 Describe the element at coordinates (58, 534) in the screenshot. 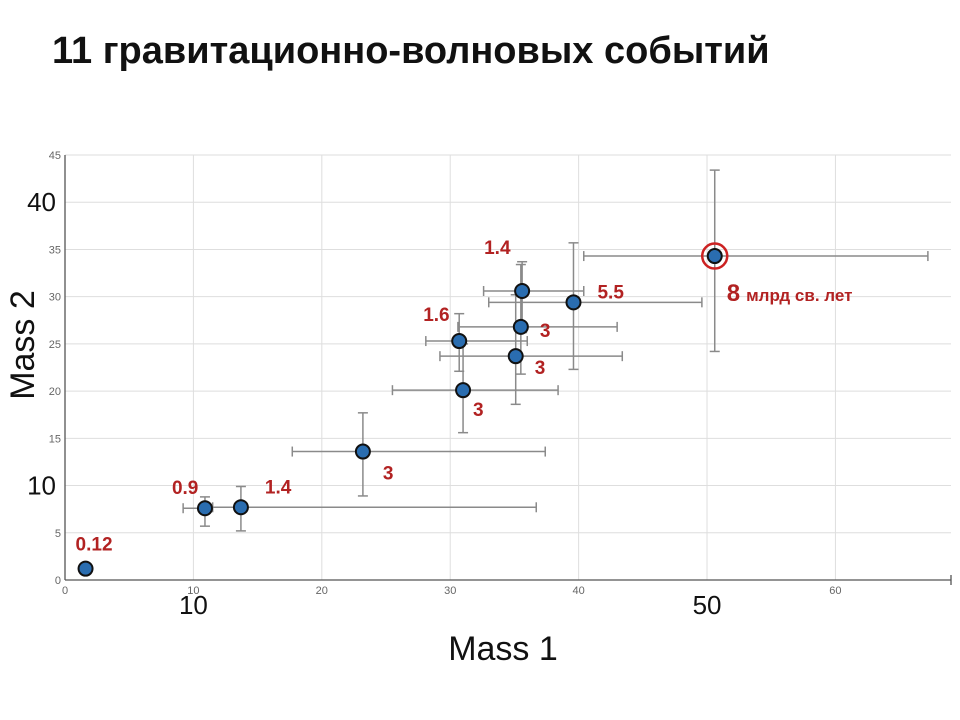

I see `y-tick-label: 5` at that location.